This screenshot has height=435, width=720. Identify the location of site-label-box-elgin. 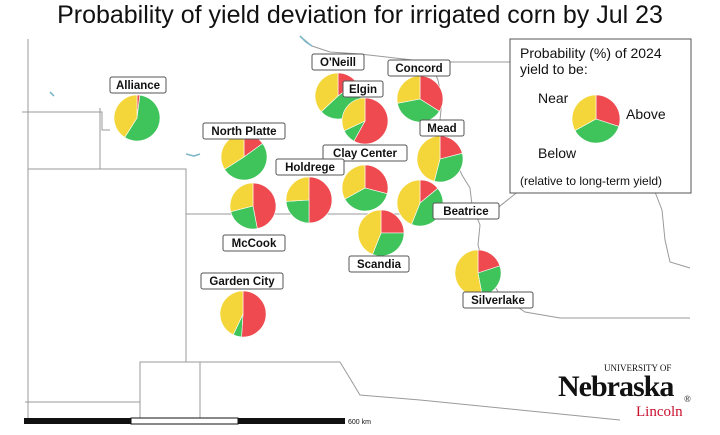
(363, 89).